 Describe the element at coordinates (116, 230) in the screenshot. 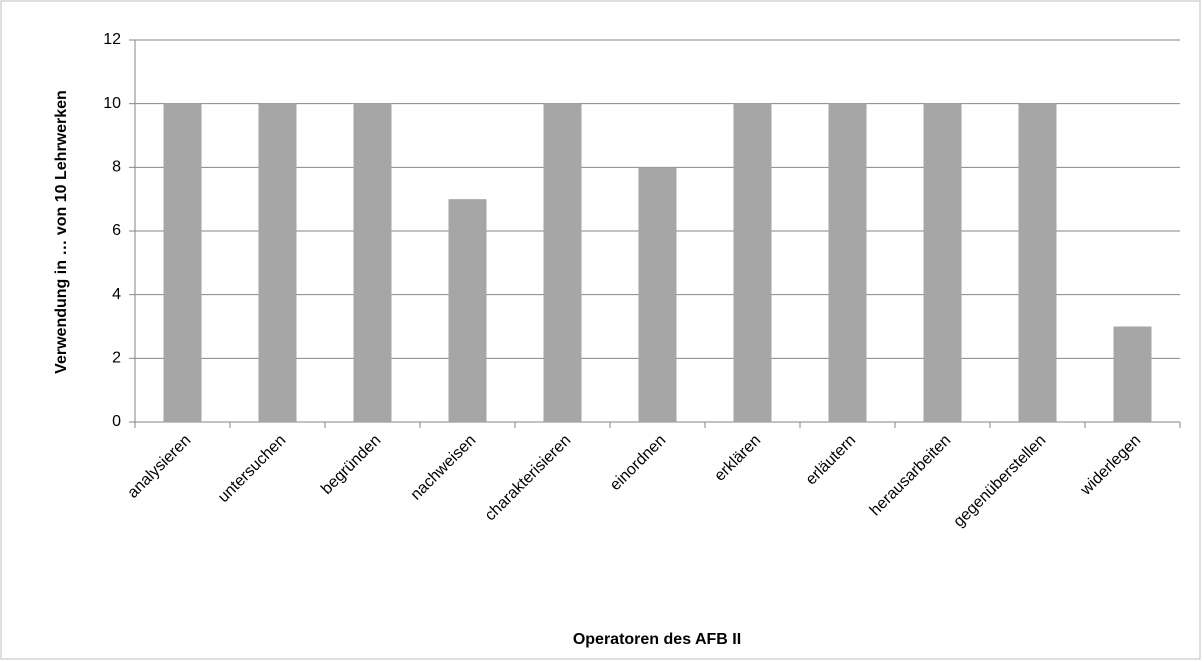

I see `y-tick-label: 6` at that location.